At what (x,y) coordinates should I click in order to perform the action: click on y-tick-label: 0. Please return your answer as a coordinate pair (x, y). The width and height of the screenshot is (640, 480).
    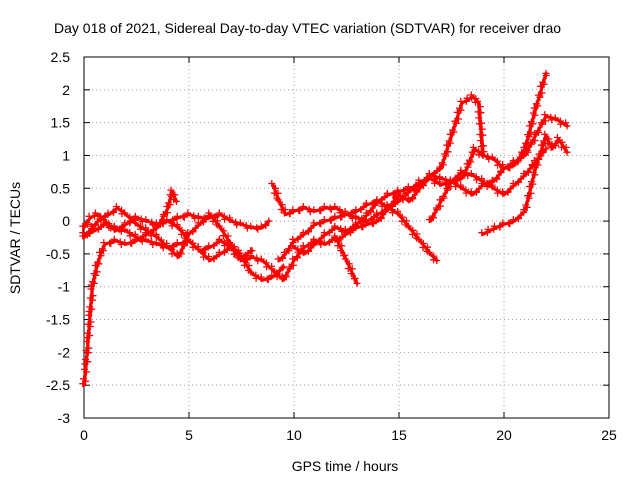
    Looking at the image, I should click on (66, 221).